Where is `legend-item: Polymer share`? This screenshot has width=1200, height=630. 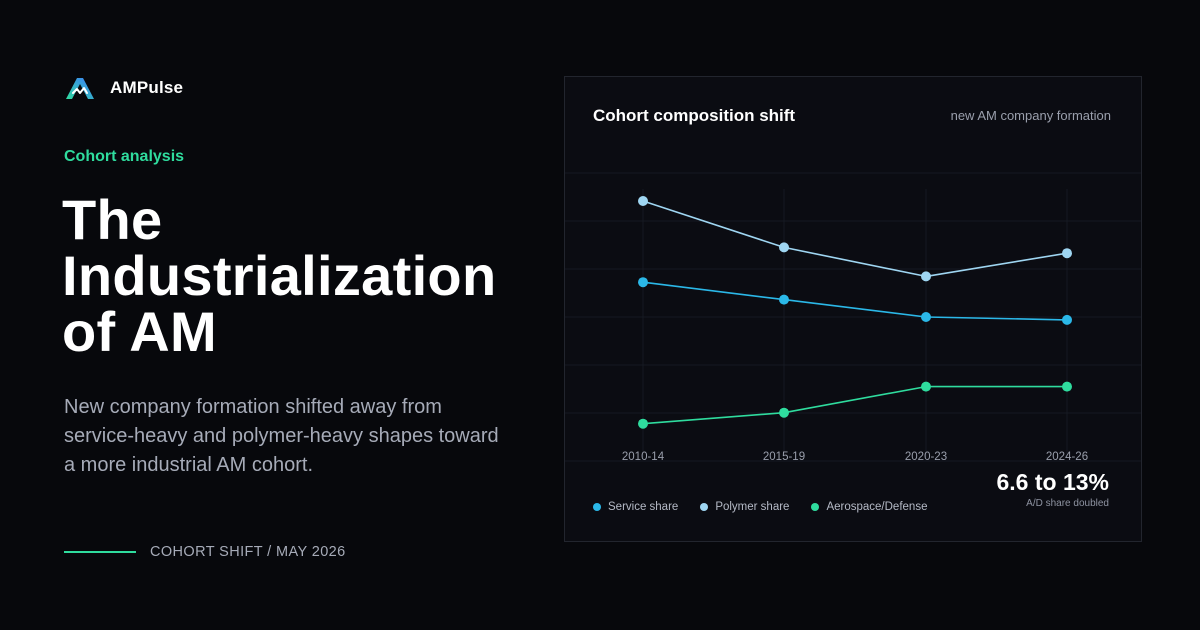 legend-item: Polymer share is located at coordinates (744, 507).